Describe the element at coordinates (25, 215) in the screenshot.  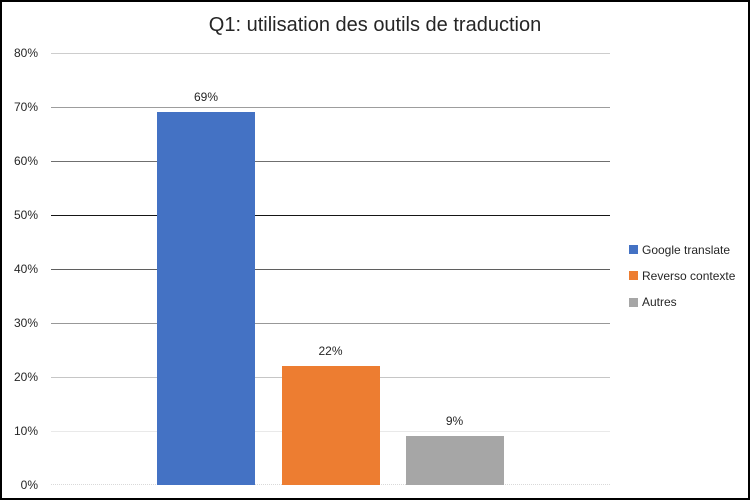
I see `y-axis-tick-label-50-: 50%` at that location.